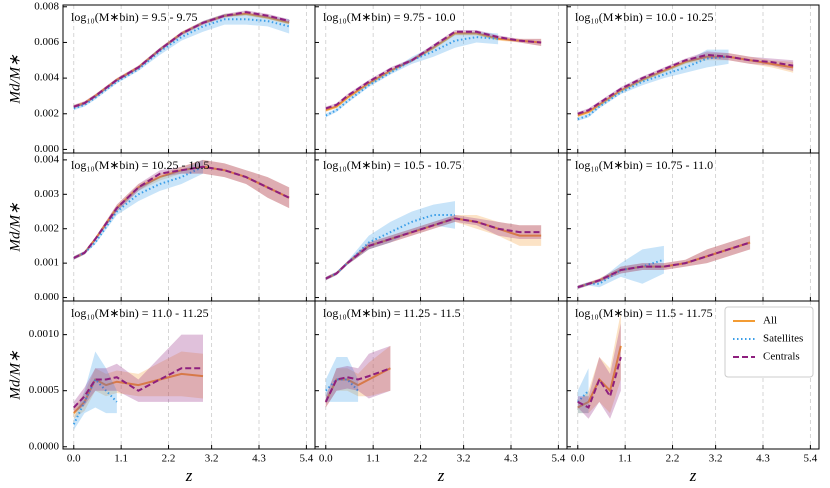 This screenshot has width=830, height=488. I want to click on panel-annotation: log₁₀(M∗bin) = 10.25 - 10.5, so click(140, 165).